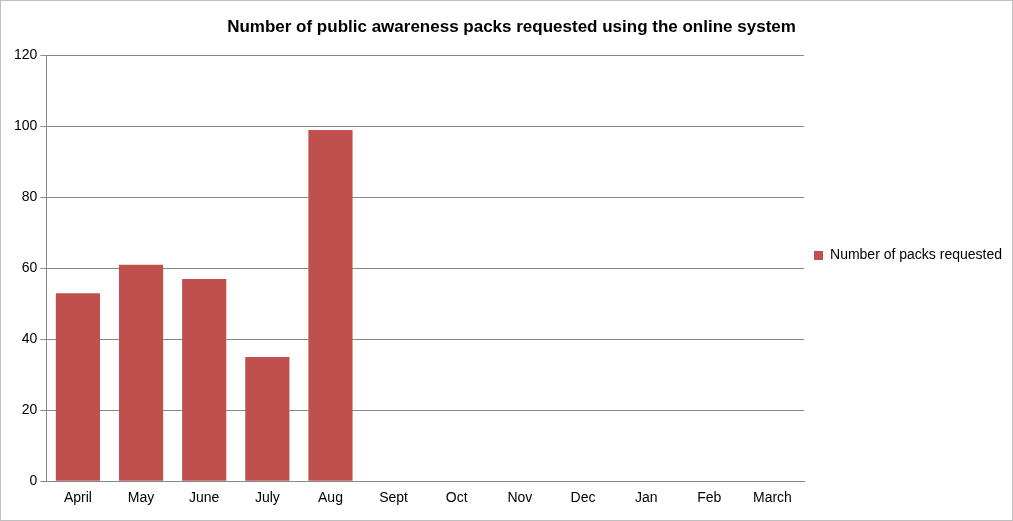 The image size is (1013, 521). What do you see at coordinates (330, 497) in the screenshot?
I see `x-tick-label: Aug` at bounding box center [330, 497].